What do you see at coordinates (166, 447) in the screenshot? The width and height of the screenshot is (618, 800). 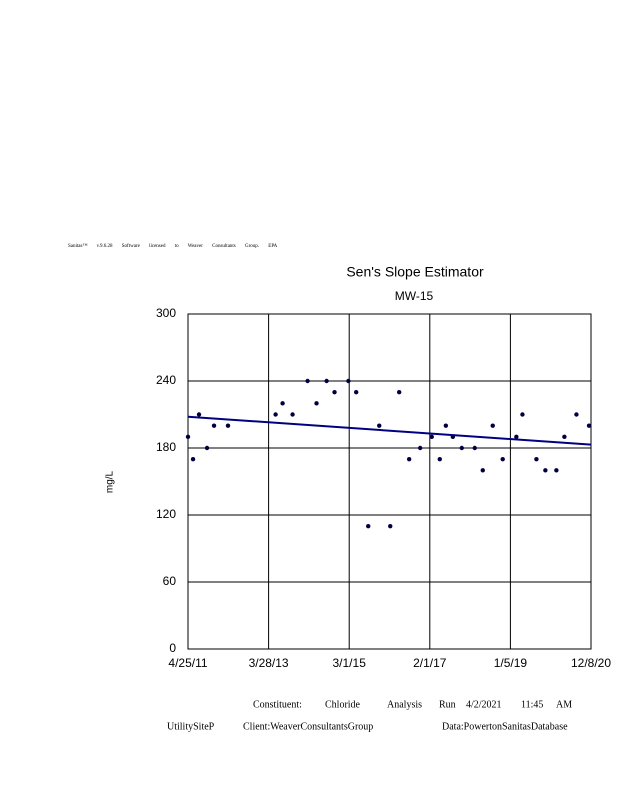 I see `y-tick-label: 180` at bounding box center [166, 447].